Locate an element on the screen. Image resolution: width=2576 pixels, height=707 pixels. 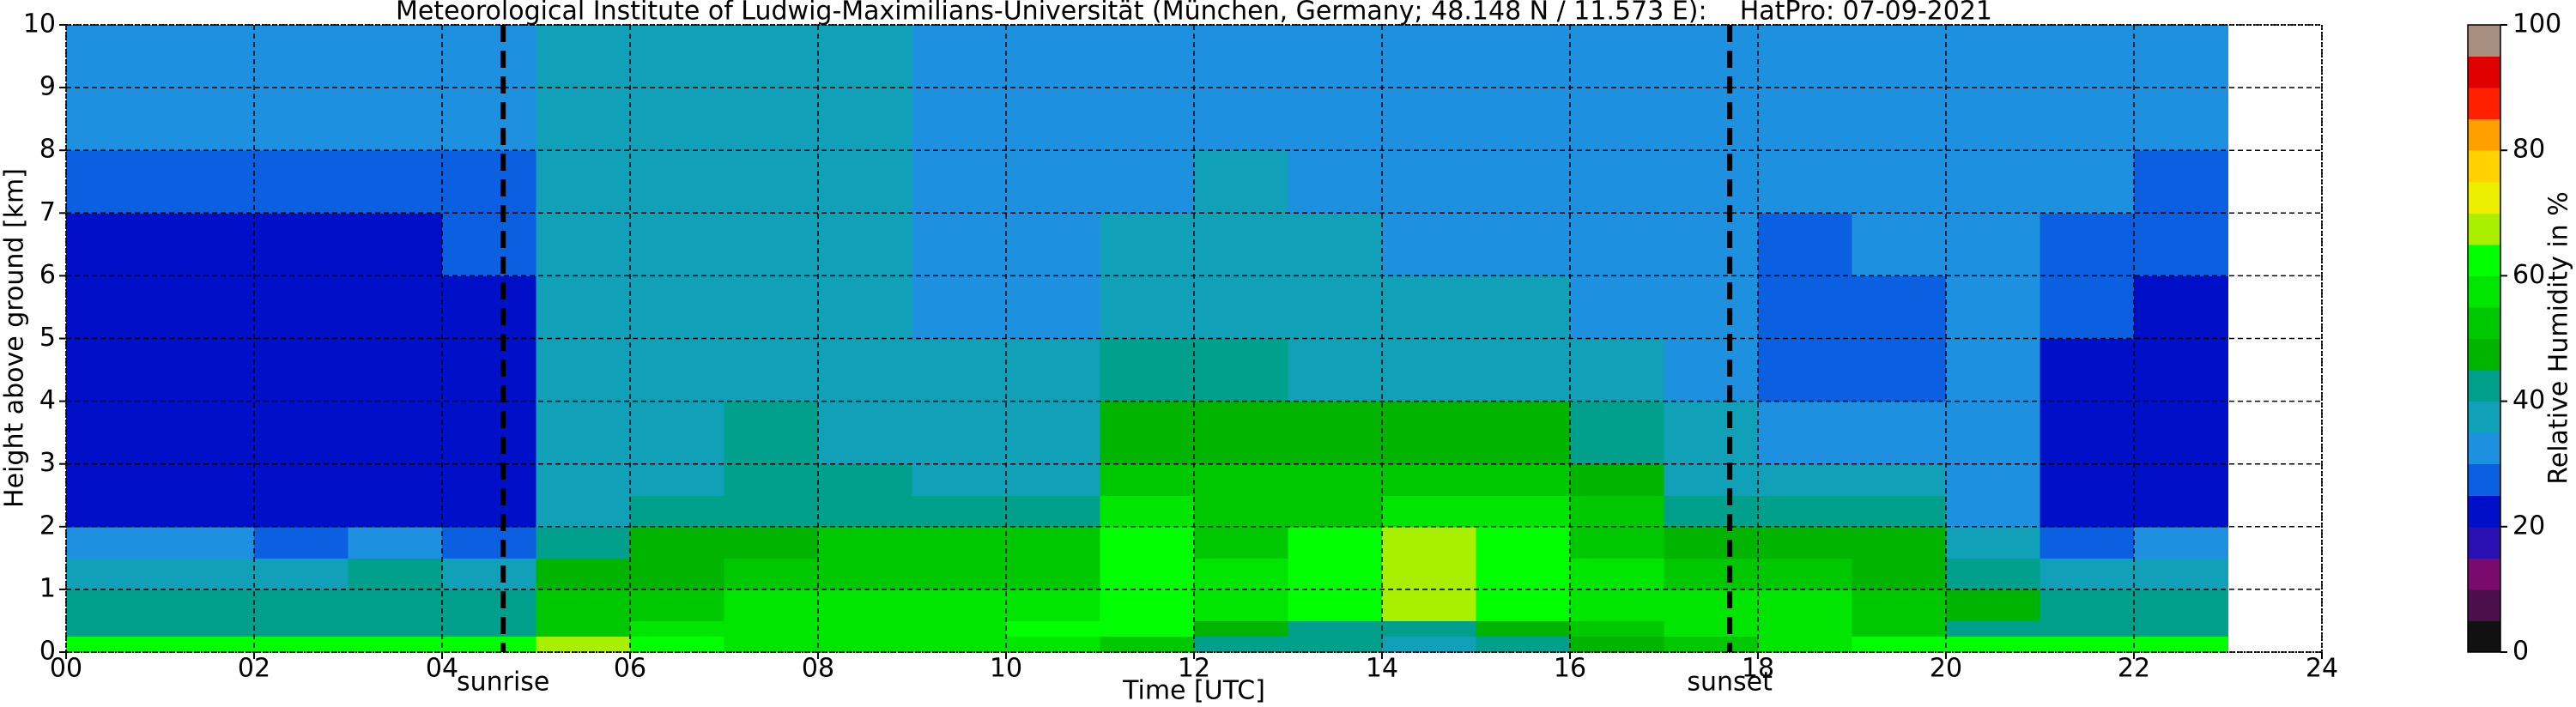
colorbar-label: Relative Humidity in % is located at coordinates (2559, 337).